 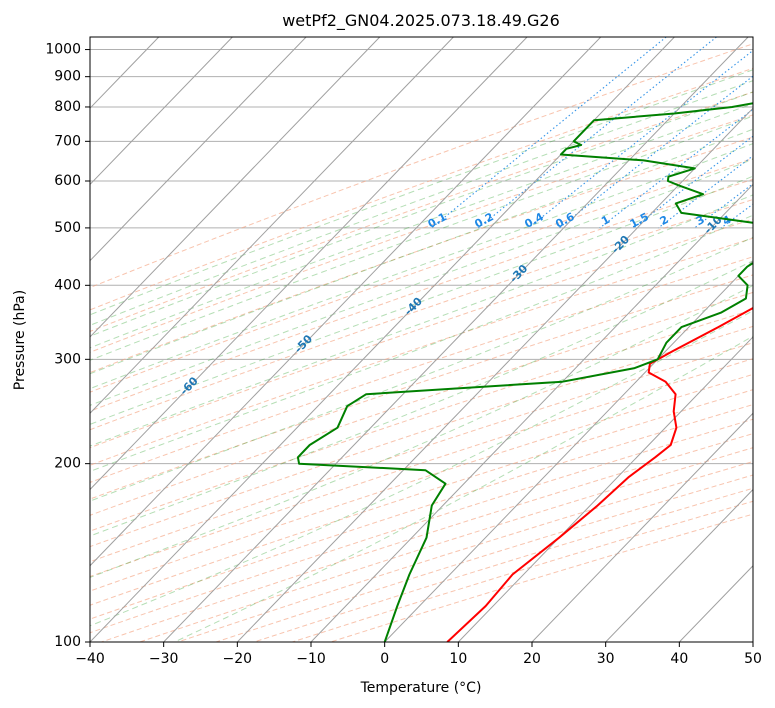 I want to click on y-tick-label: 300, so click(x=67, y=359).